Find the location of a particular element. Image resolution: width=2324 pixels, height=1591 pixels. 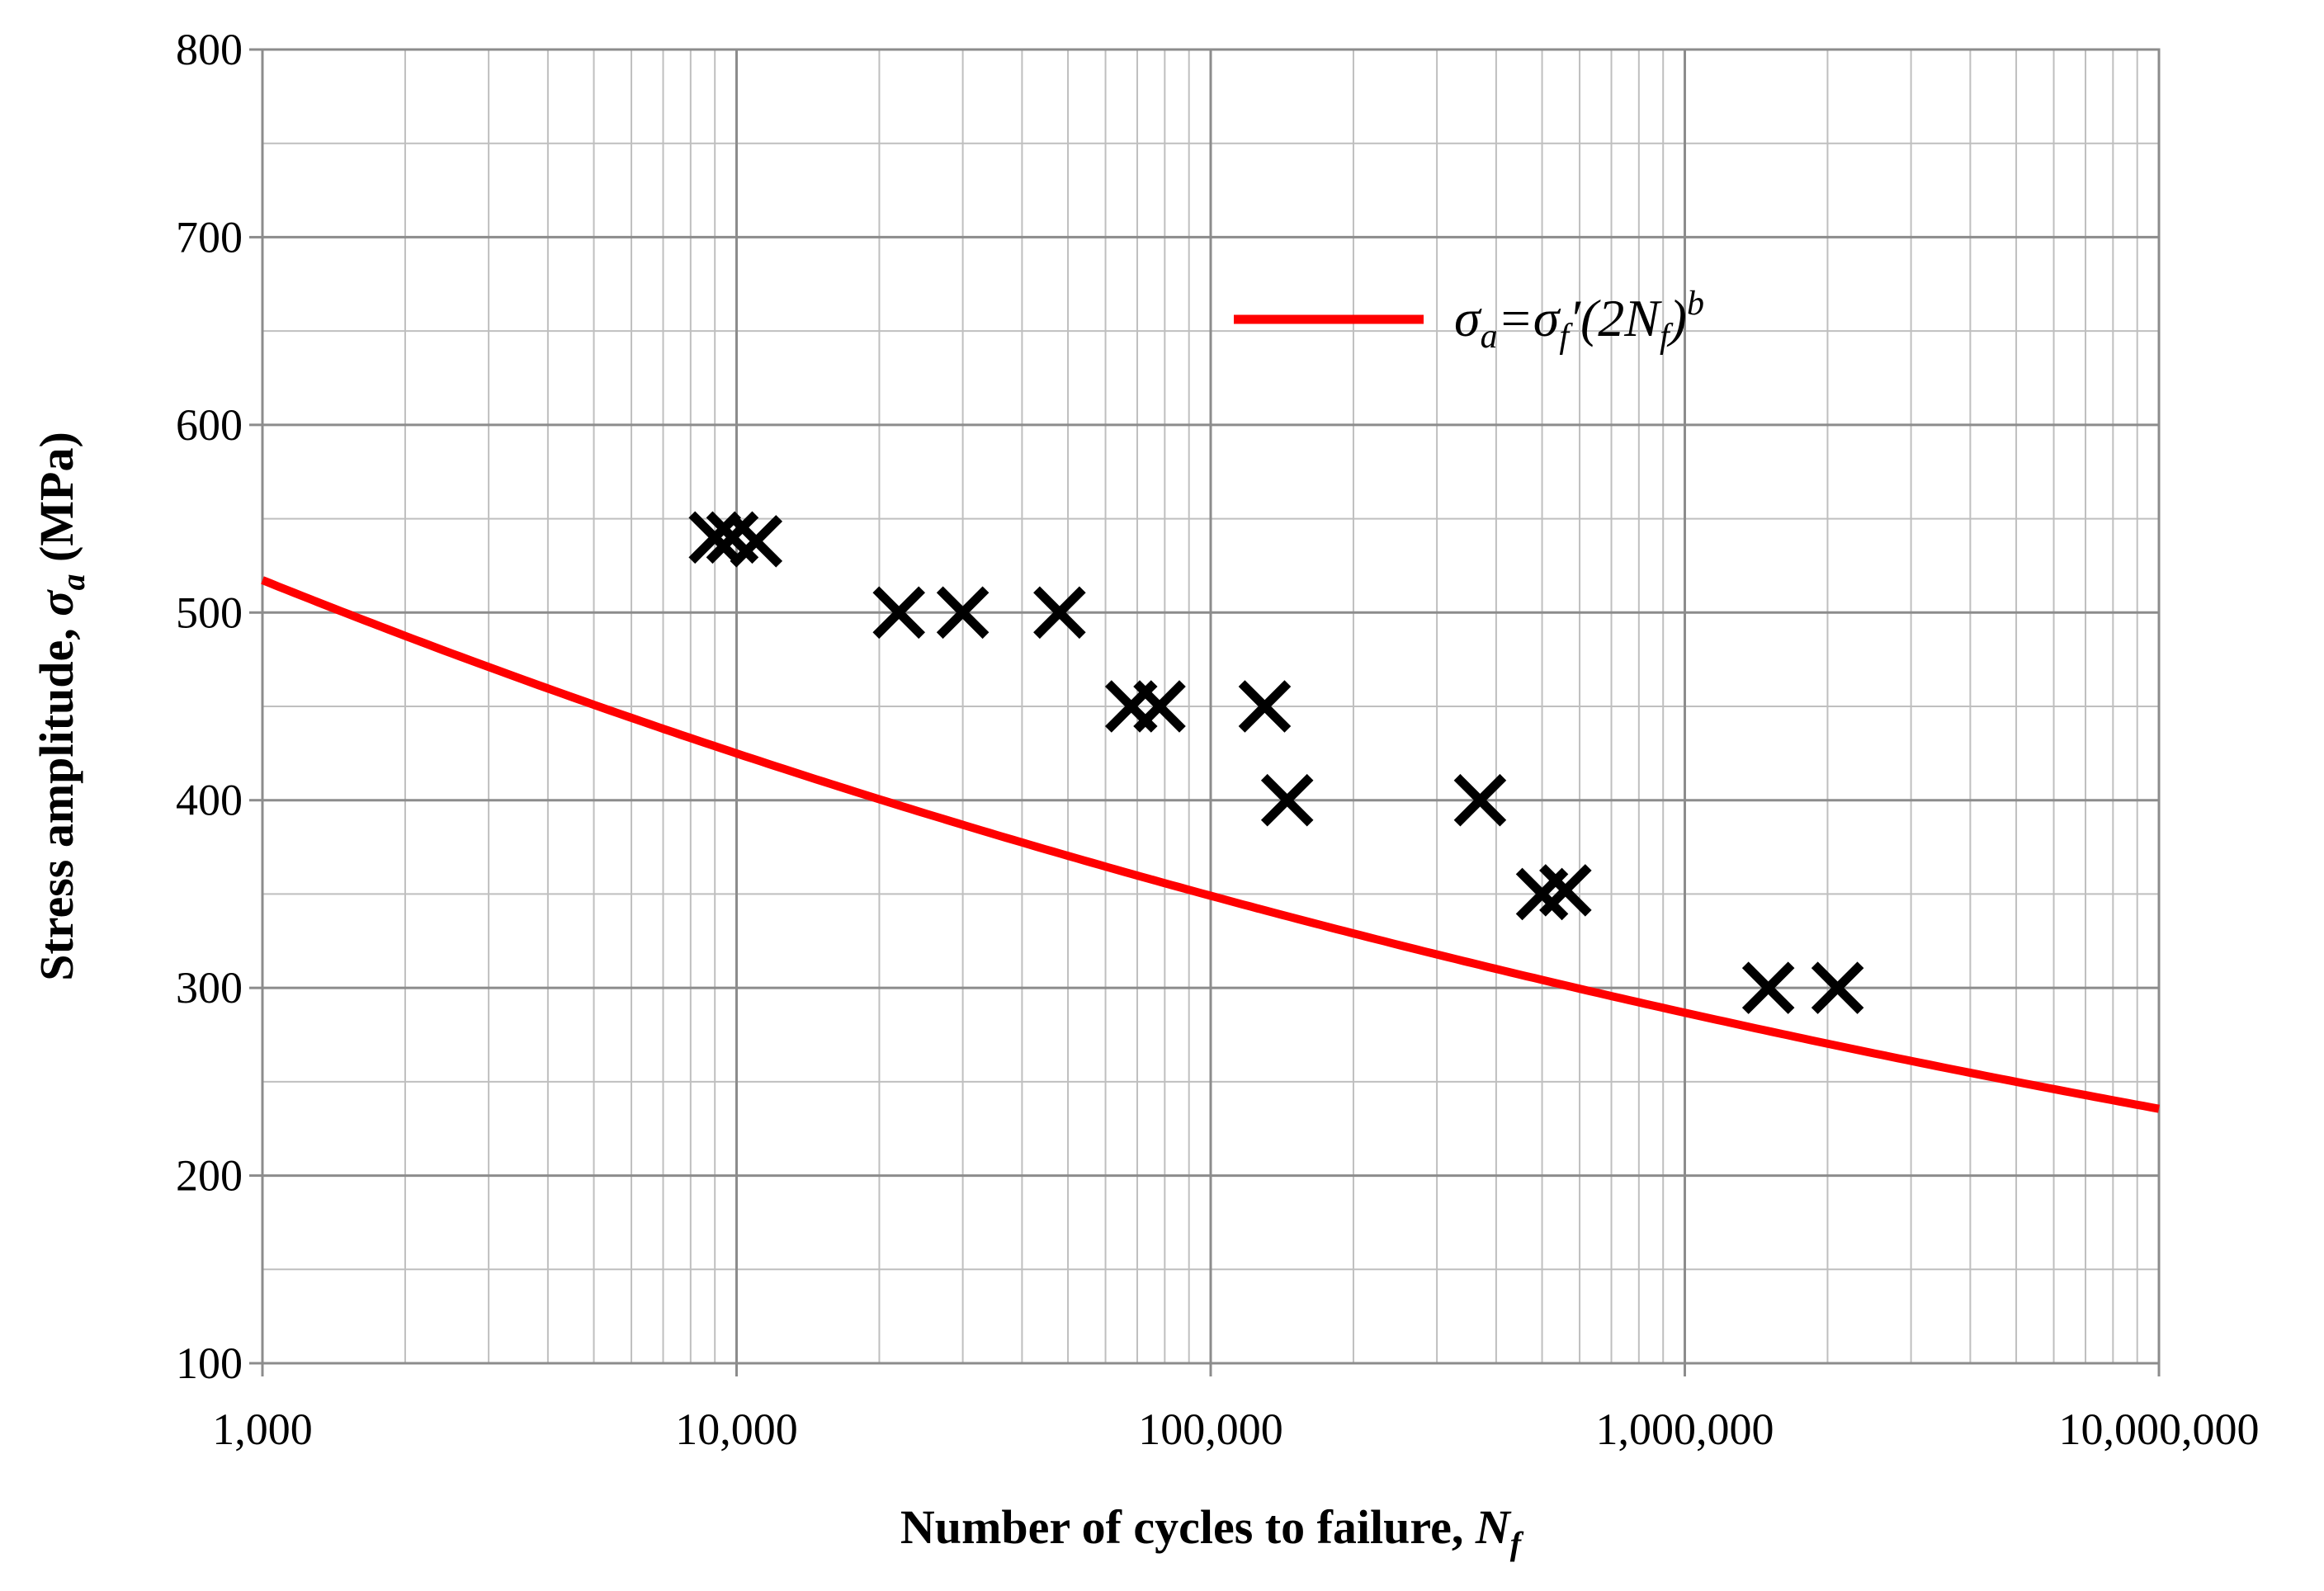

x-axis-title: Number of cycles to failure, Nf is located at coordinates (1212, 1531).